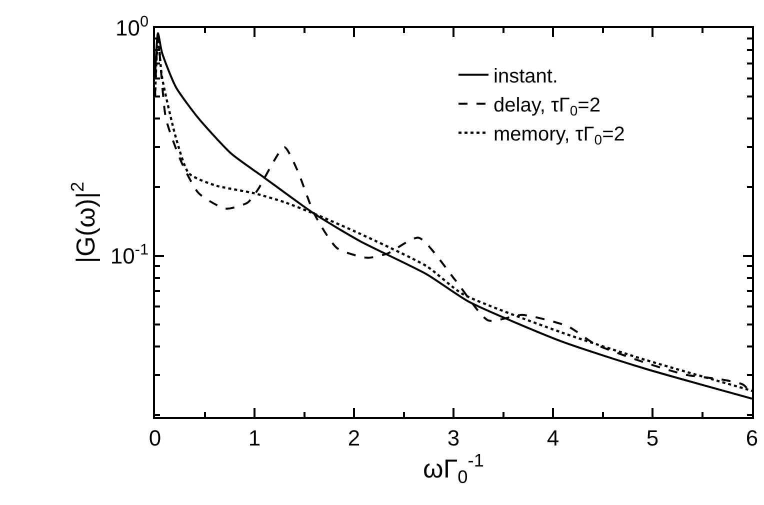 This screenshot has height=505, width=764. Describe the element at coordinates (752, 437) in the screenshot. I see `x-tick-label: 6` at that location.